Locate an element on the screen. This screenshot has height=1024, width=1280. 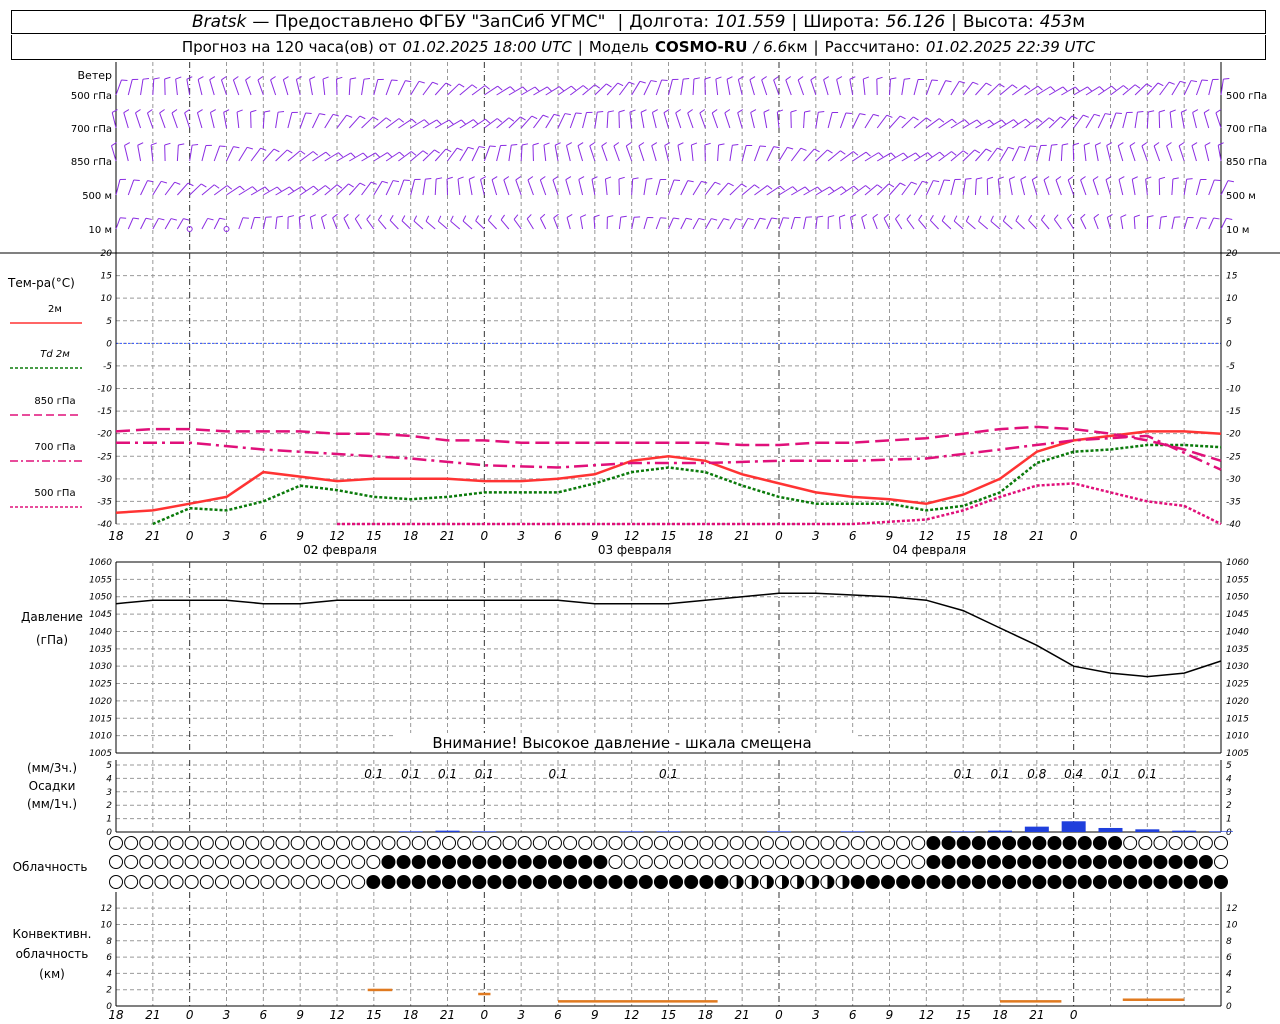
x-tick-label: 21 is located at coordinates (742, 536).